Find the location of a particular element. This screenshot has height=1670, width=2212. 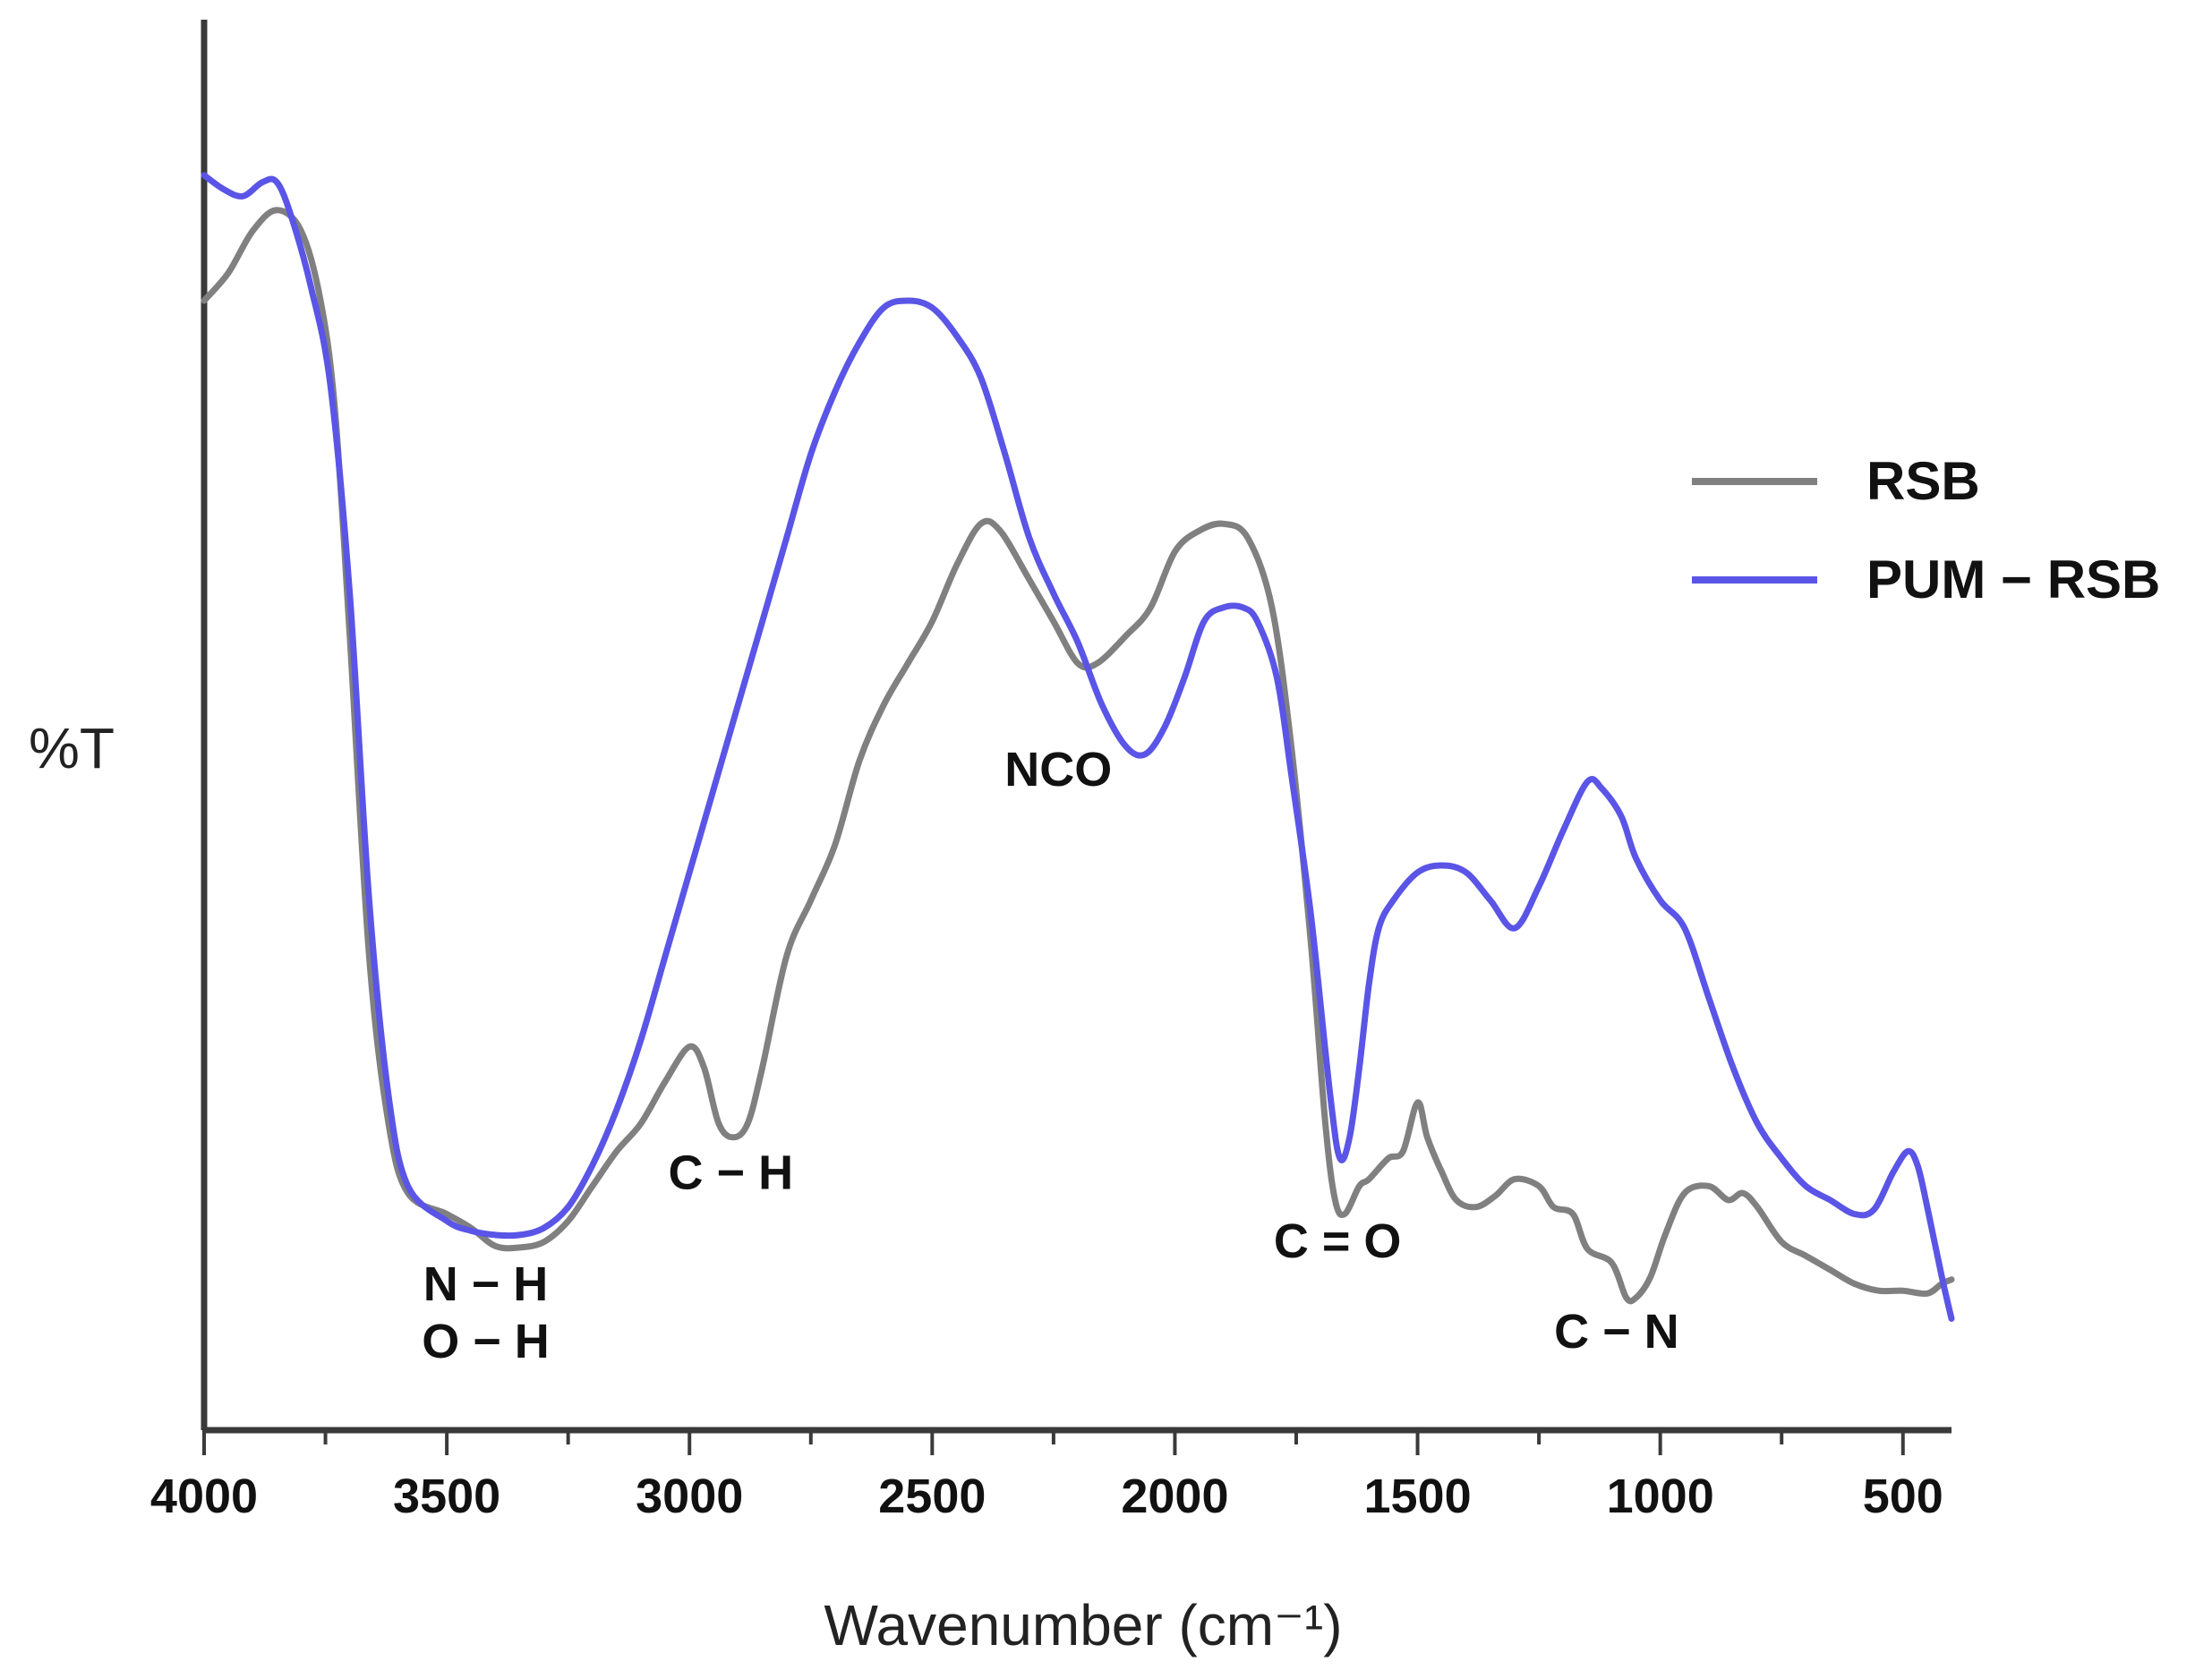

peak-annotation: NCO is located at coordinates (1058, 770).